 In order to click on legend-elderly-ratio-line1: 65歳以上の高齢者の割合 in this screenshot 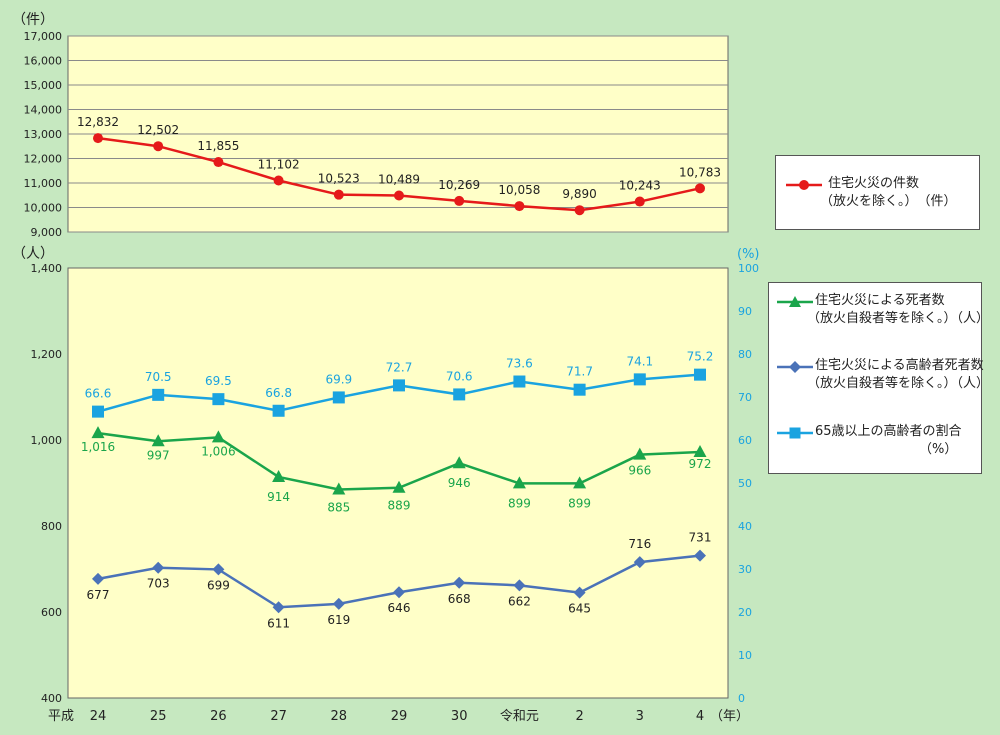, I will do `click(888, 431)`.